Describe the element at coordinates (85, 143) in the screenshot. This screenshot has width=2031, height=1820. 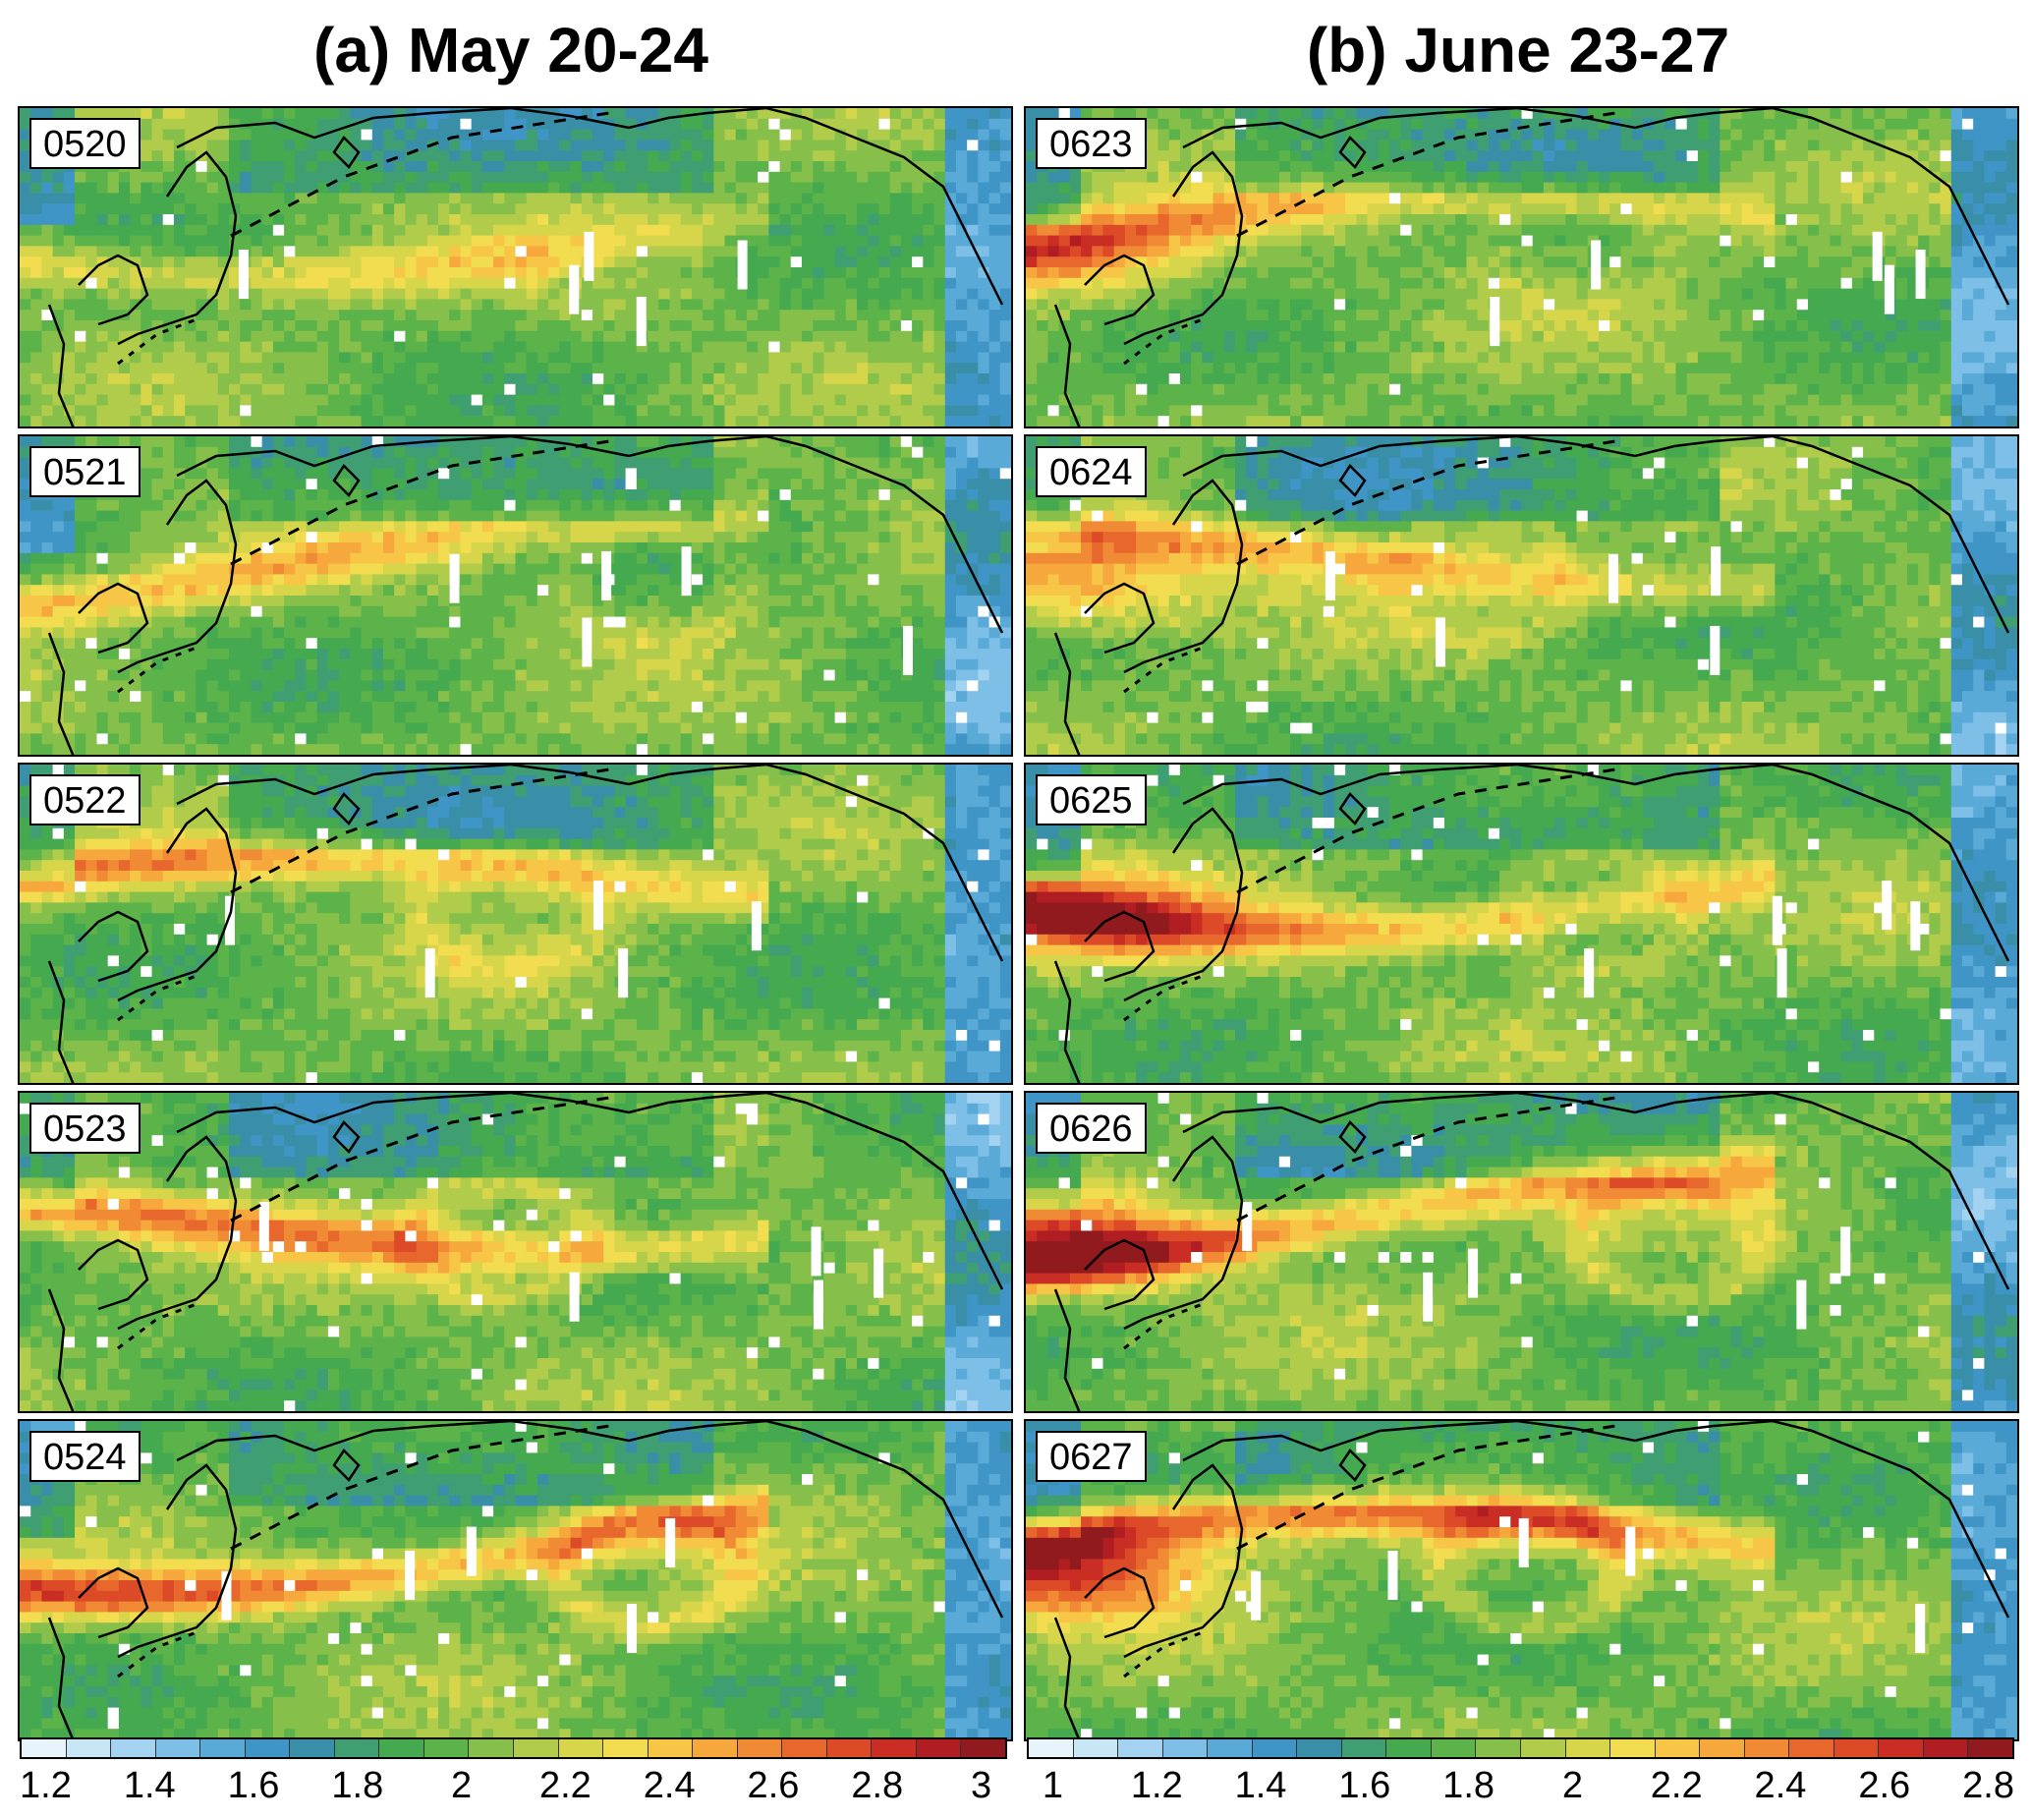
I see `date-label: 0520` at that location.